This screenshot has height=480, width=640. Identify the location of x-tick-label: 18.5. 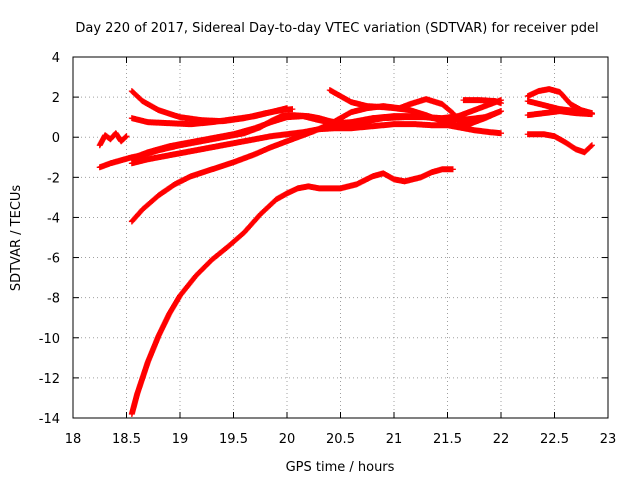
(126, 439).